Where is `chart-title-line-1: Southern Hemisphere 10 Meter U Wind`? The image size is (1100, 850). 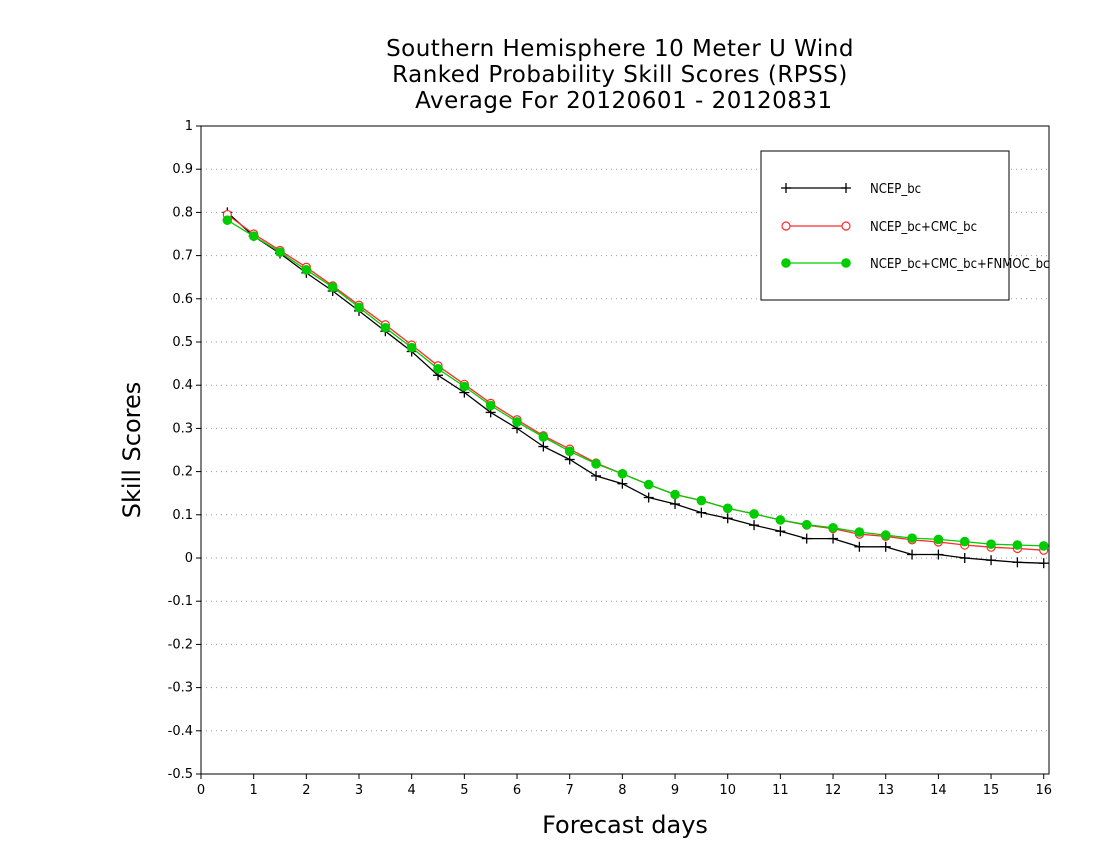 chart-title-line-1: Southern Hemisphere 10 Meter U Wind is located at coordinates (620, 49).